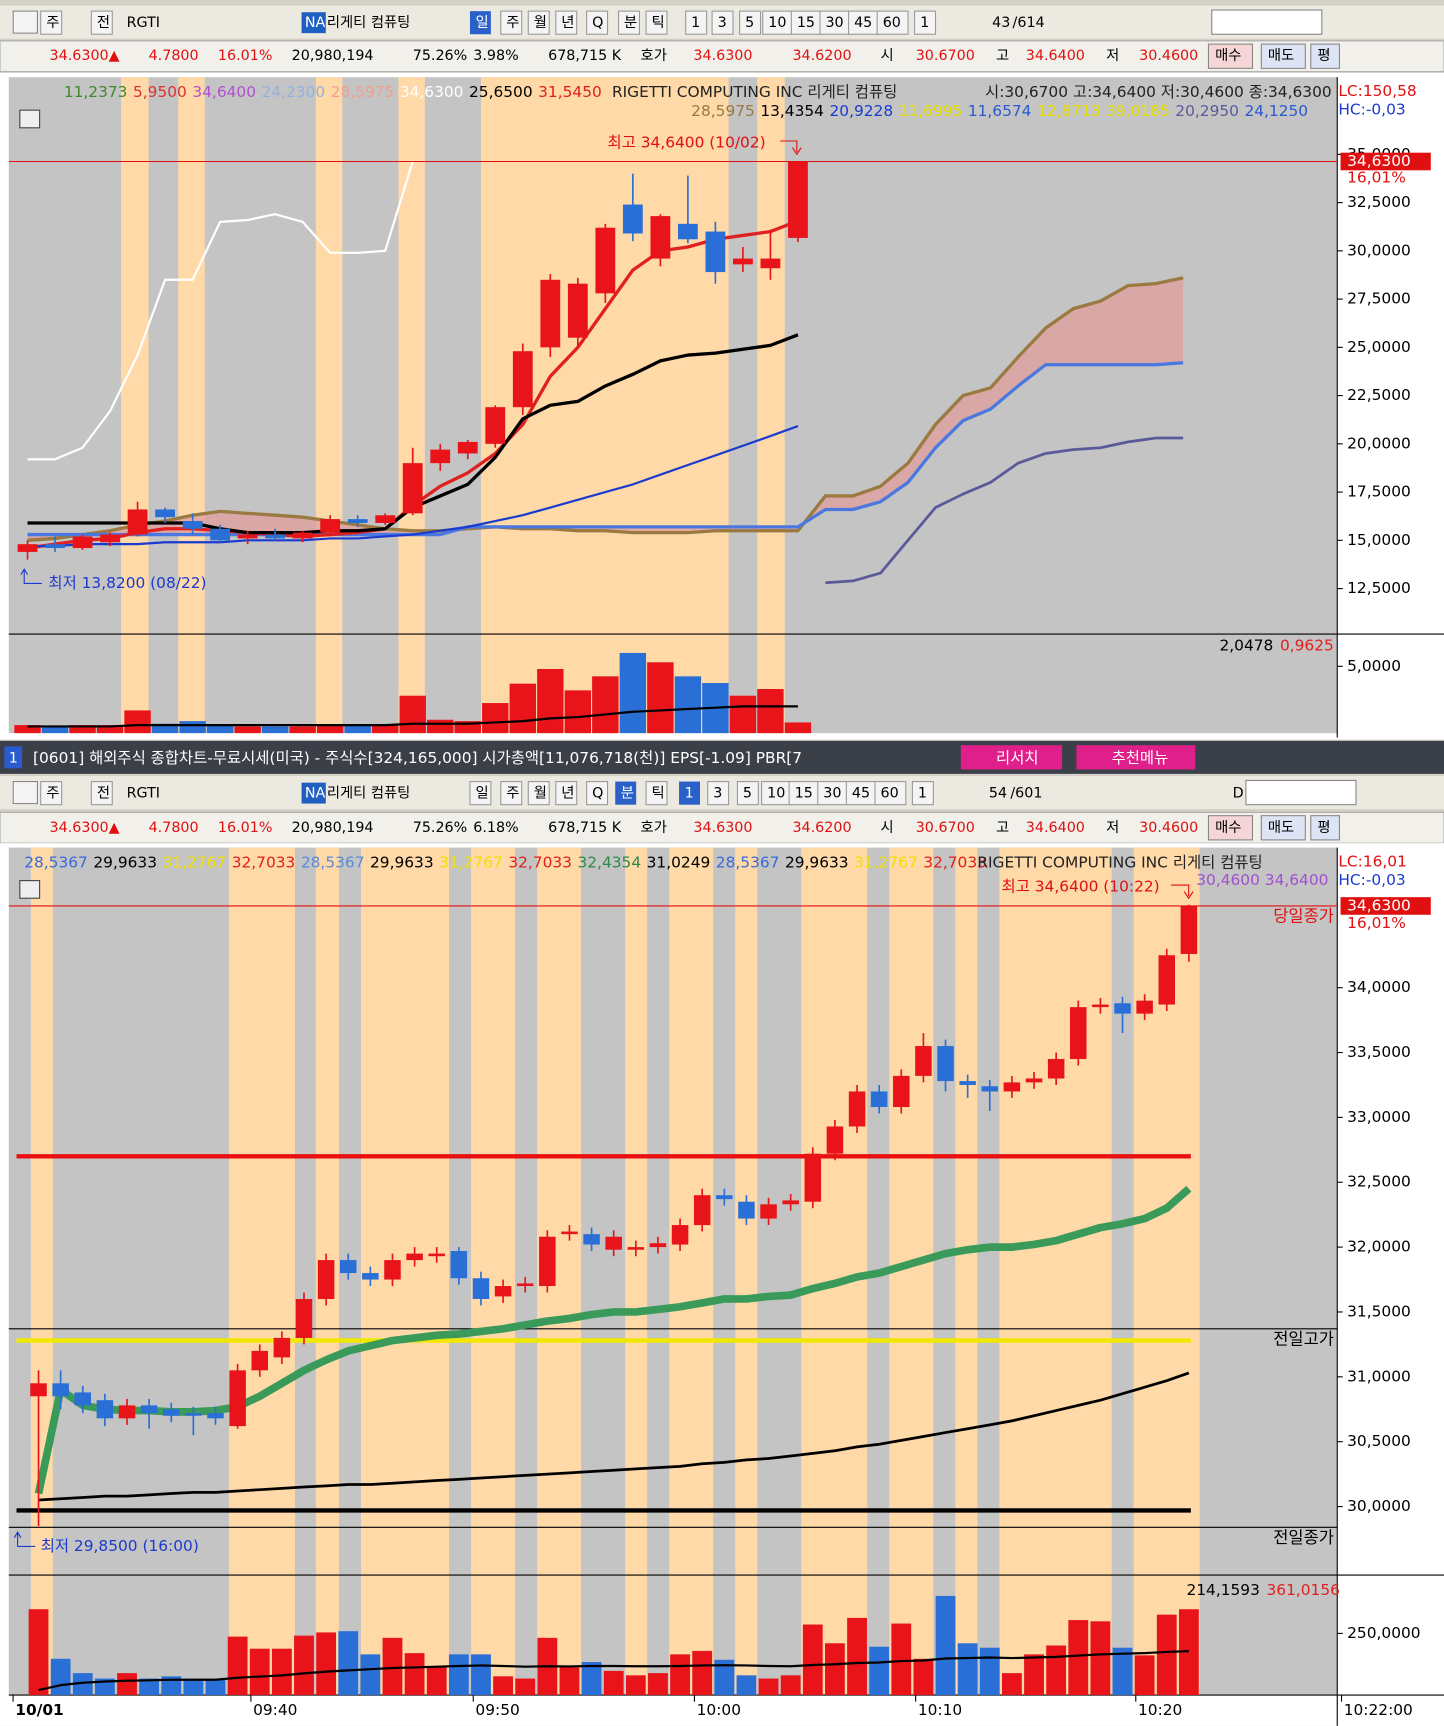 This screenshot has height=1726, width=1444. Describe the element at coordinates (1168, 56) in the screenshot. I see `info-value: 30.4600` at that location.